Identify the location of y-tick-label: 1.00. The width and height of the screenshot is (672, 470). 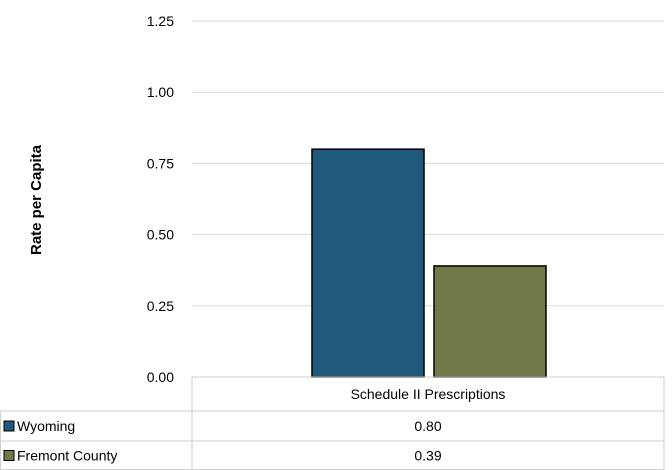
(160, 92).